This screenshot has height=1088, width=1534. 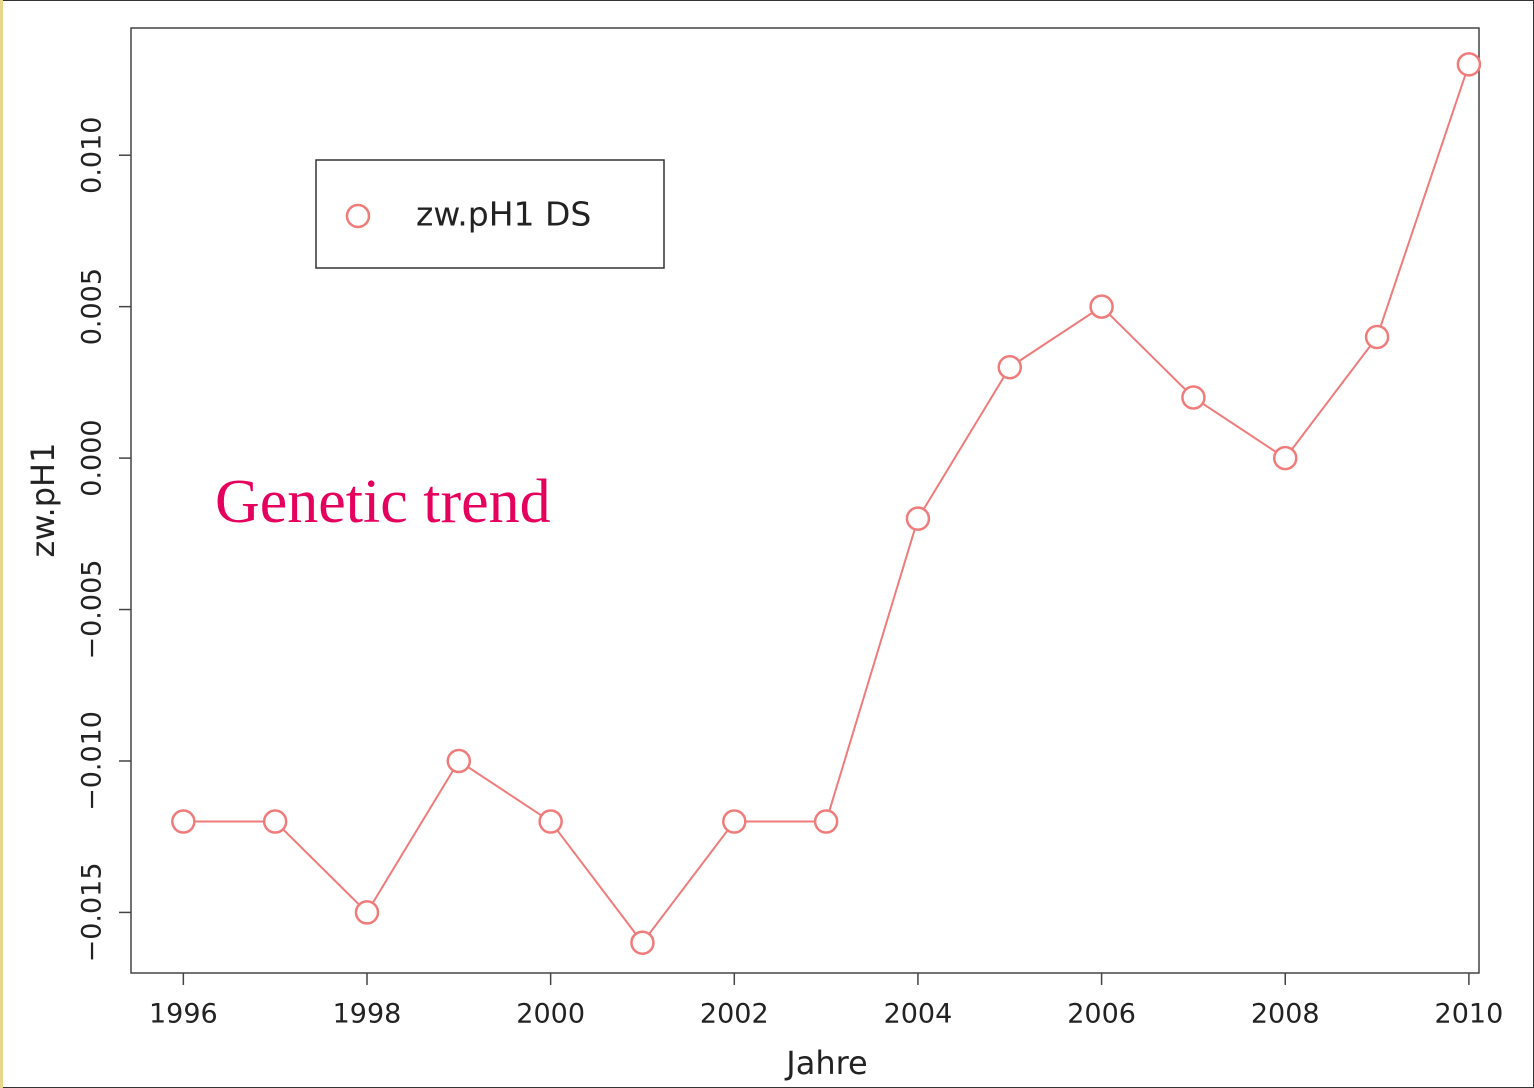 I want to click on x-axis-title: Jahre, so click(x=825, y=1063).